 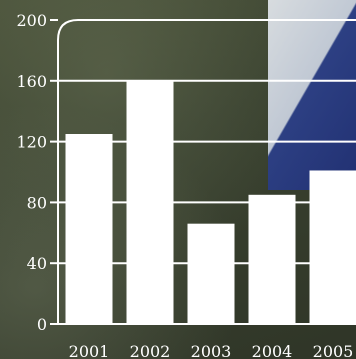 What do you see at coordinates (42, 324) in the screenshot?
I see `y-tick-label: 0` at bounding box center [42, 324].